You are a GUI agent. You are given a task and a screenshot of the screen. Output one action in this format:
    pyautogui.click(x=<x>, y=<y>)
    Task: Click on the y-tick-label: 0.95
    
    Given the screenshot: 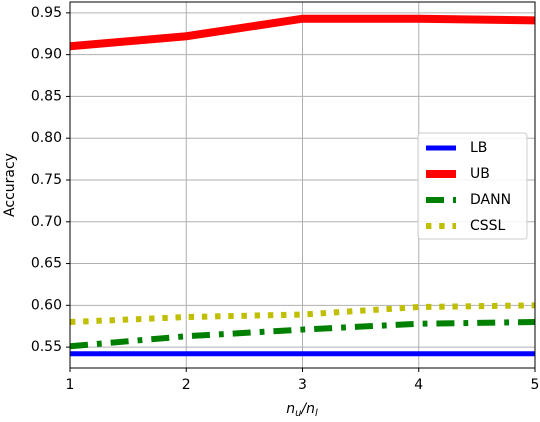 What is the action you would take?
    pyautogui.click(x=46, y=13)
    